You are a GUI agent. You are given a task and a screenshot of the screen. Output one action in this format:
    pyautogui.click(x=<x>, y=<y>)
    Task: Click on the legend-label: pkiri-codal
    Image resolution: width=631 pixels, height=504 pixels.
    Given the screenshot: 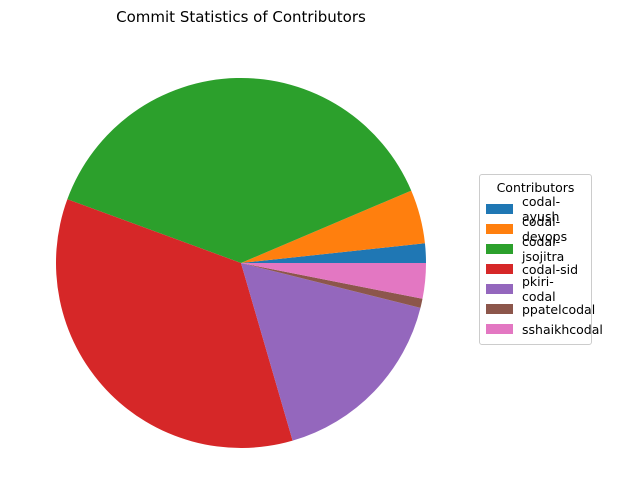 What is the action you would take?
    pyautogui.click(x=539, y=289)
    